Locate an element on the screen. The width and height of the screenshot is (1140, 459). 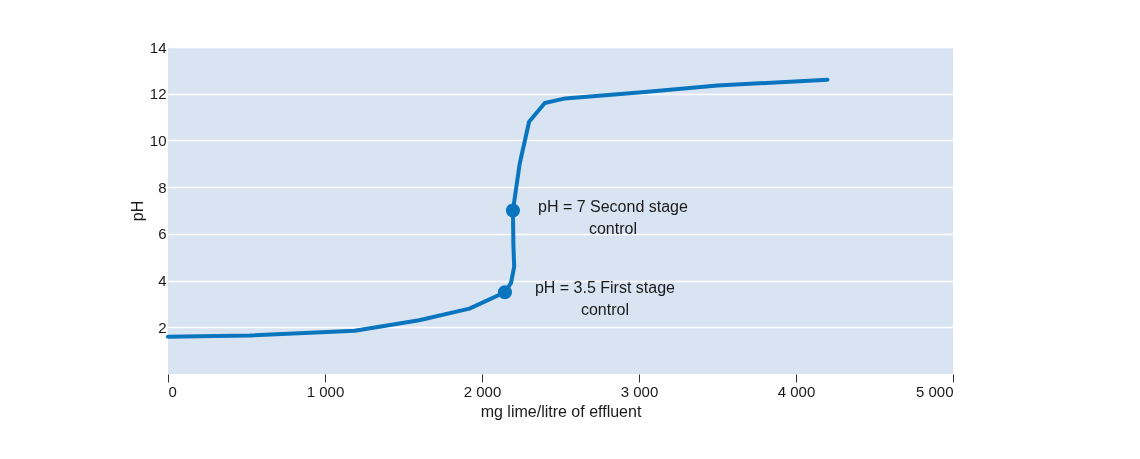
x-tick-label: 5 000 is located at coordinates (934, 391).